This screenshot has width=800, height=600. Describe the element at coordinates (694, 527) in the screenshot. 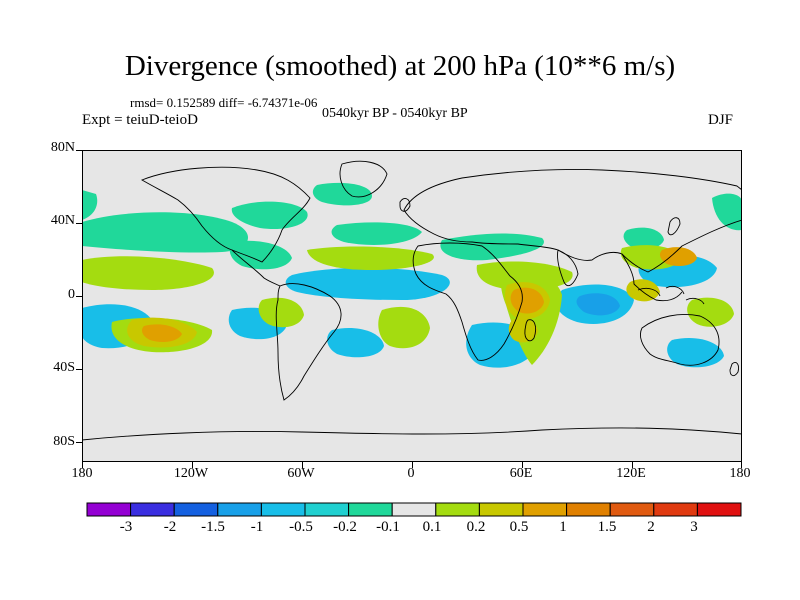

I see `colorbar-label: 3` at that location.